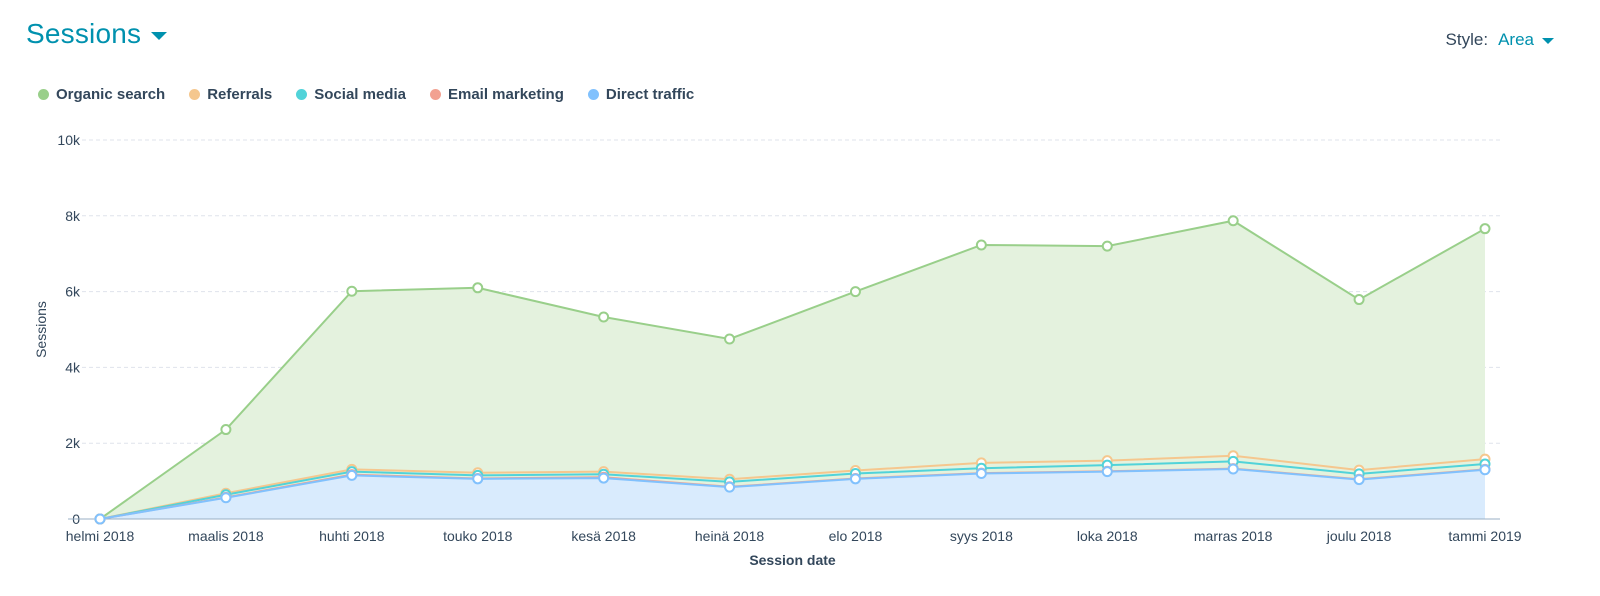 The height and width of the screenshot is (596, 1600). What do you see at coordinates (73, 216) in the screenshot?
I see `y-tick-label: 8k` at bounding box center [73, 216].